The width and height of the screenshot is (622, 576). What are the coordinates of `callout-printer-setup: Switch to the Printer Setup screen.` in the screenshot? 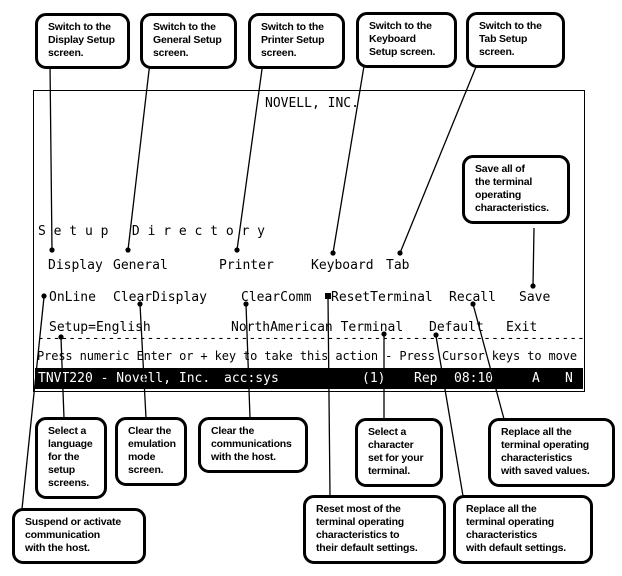 It's located at (296, 41).